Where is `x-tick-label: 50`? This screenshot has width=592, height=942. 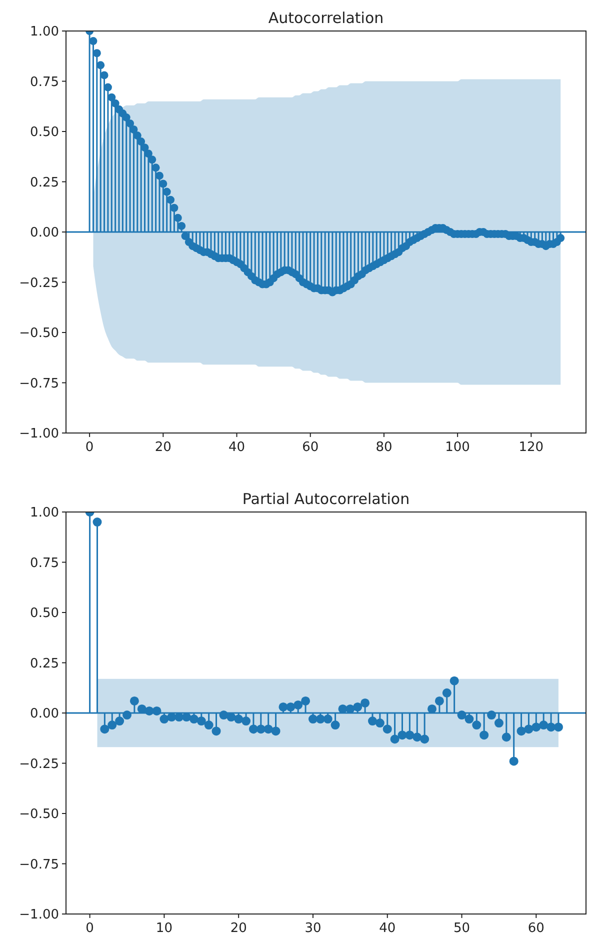
x-tick-label: 50 is located at coordinates (461, 928).